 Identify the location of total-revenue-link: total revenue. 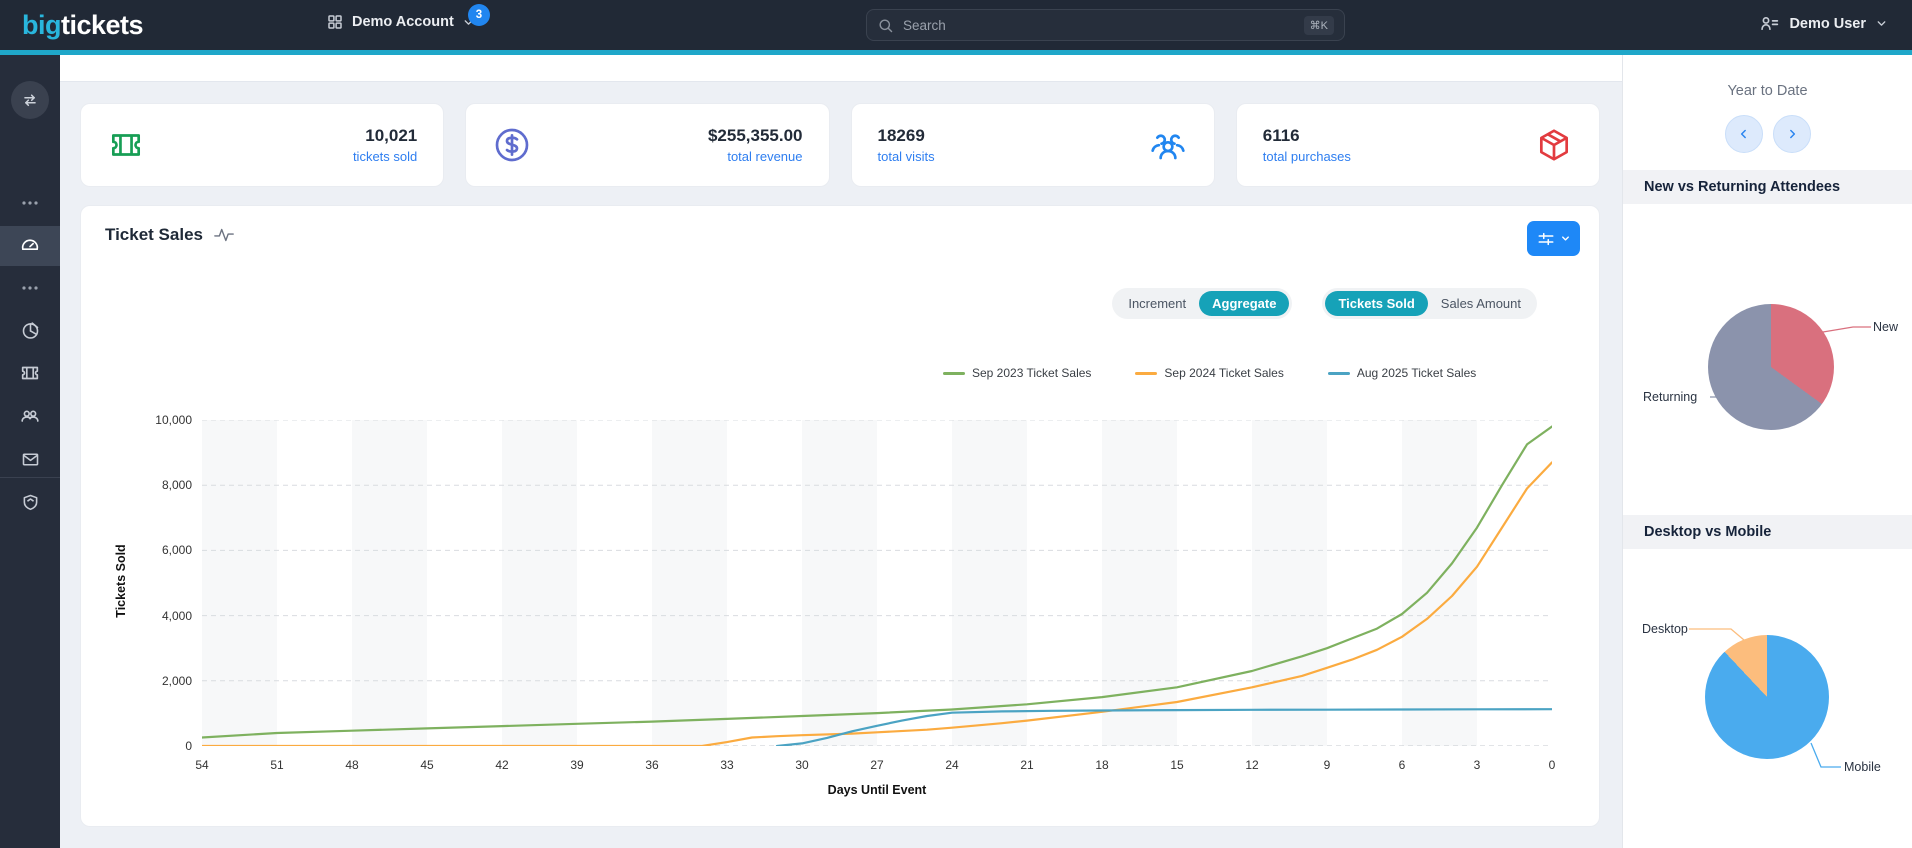
(765, 156).